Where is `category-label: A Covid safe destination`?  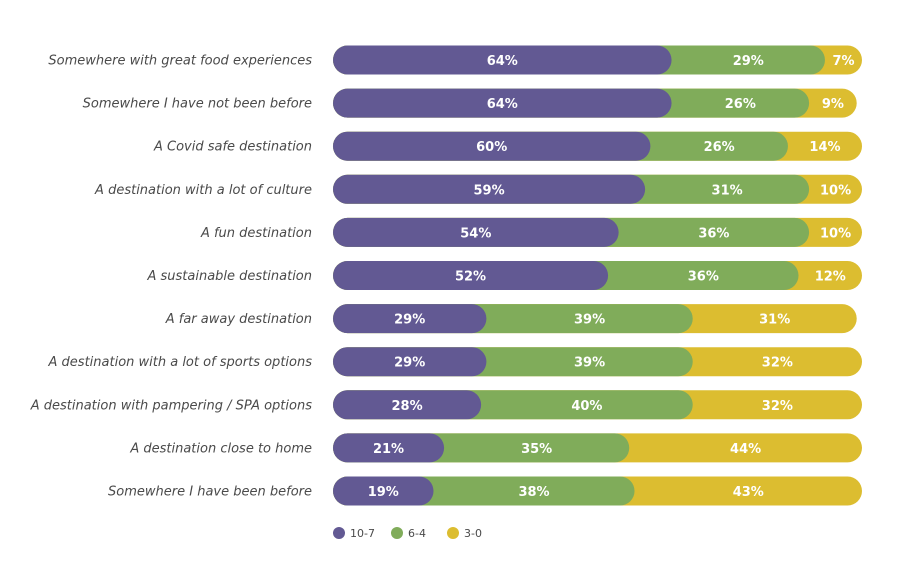
category-label: A Covid safe destination is located at coordinates (232, 147).